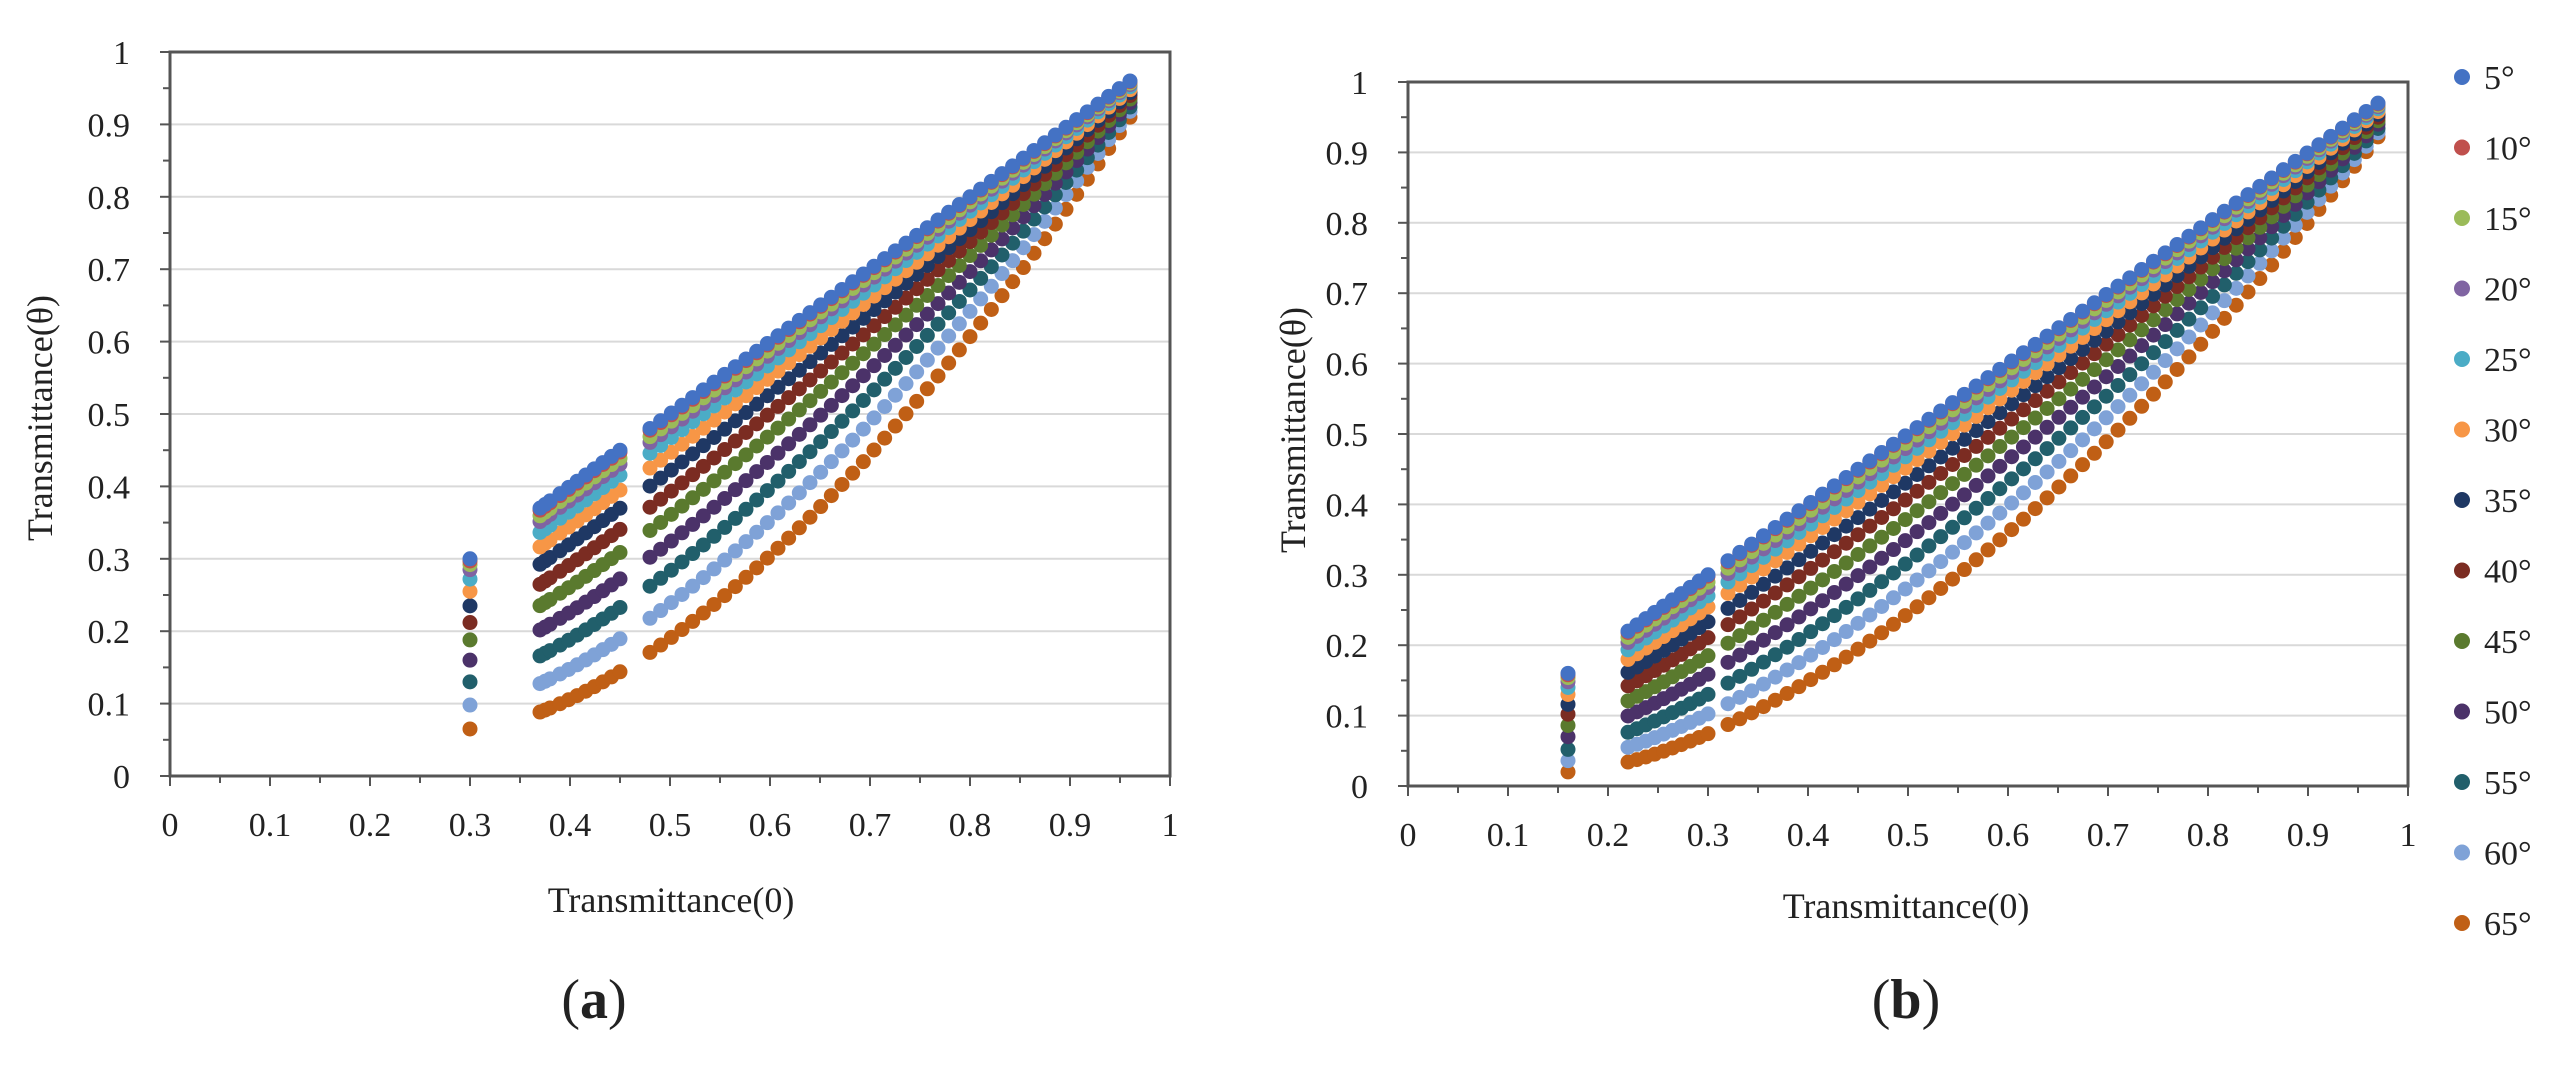 This screenshot has height=1068, width=2568. What do you see at coordinates (2493, 713) in the screenshot?
I see `legend-item: 50°` at bounding box center [2493, 713].